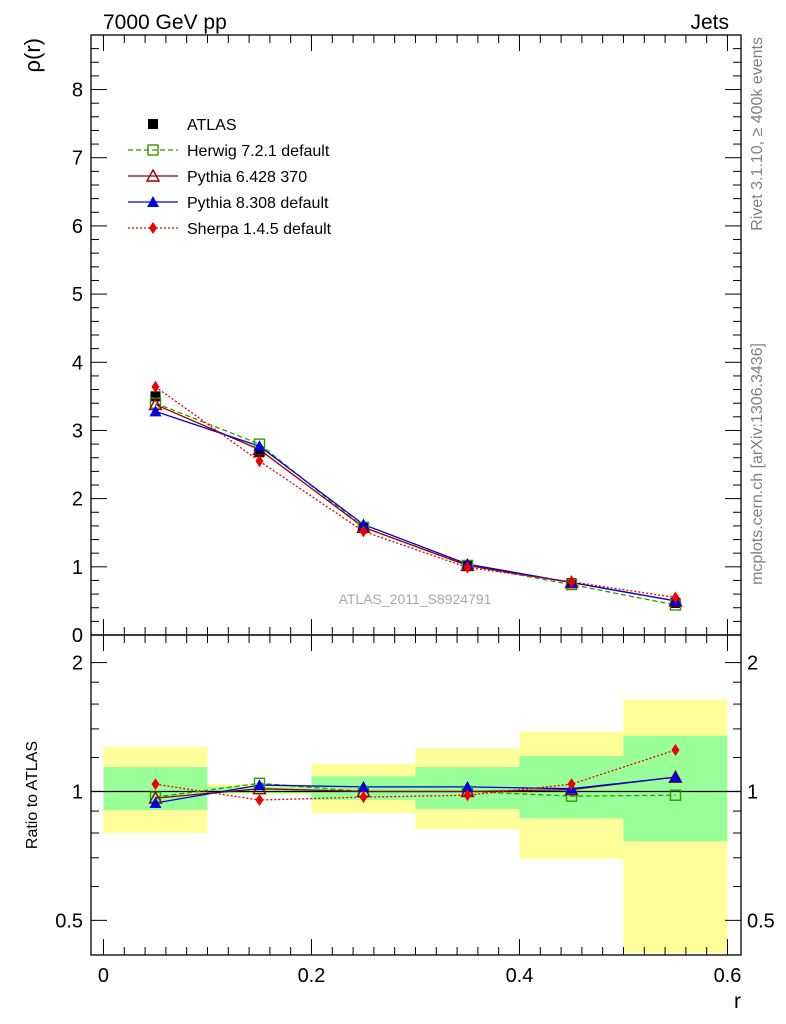 Image resolution: width=786 pixels, height=1024 pixels. I want to click on legend-label: Herwig 7.2.1 default, so click(258, 151).